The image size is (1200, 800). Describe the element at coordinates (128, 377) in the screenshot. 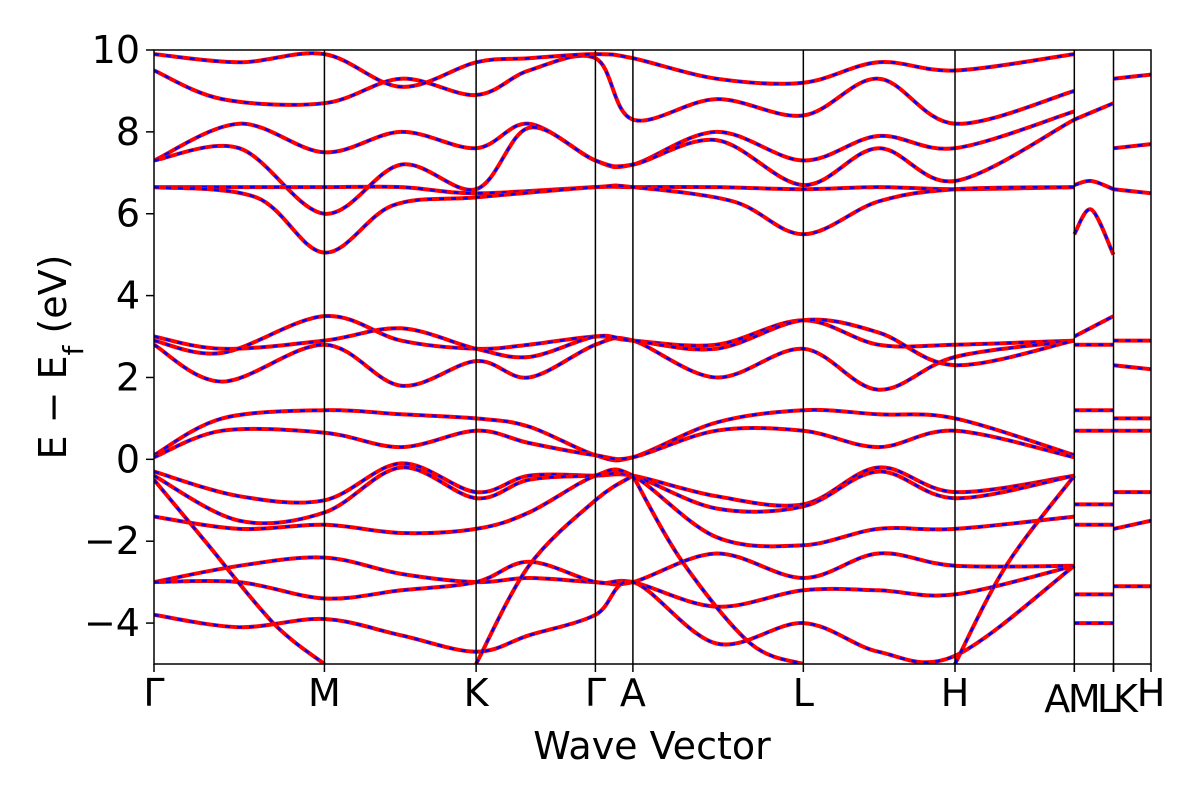

I see `y-tick-label: 2` at that location.